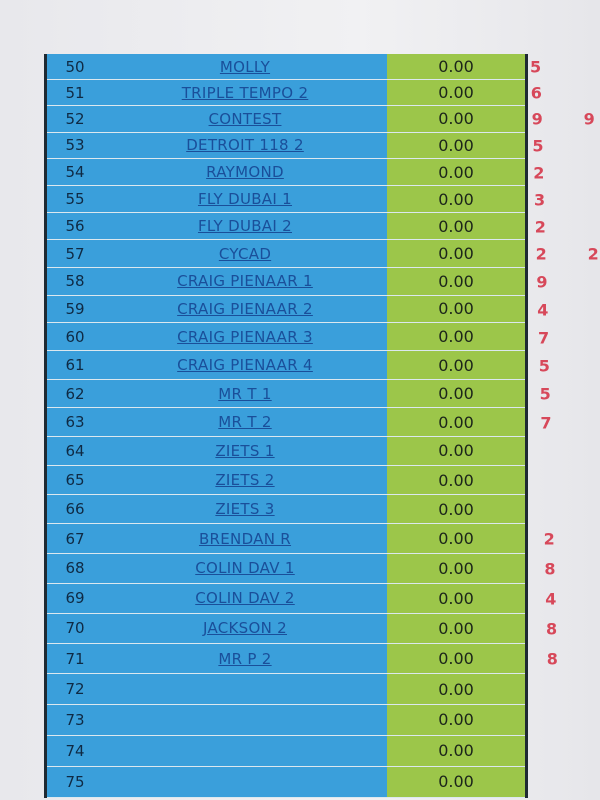  I want to click on entry-name-link: DETROIT 118 2, so click(245, 145).